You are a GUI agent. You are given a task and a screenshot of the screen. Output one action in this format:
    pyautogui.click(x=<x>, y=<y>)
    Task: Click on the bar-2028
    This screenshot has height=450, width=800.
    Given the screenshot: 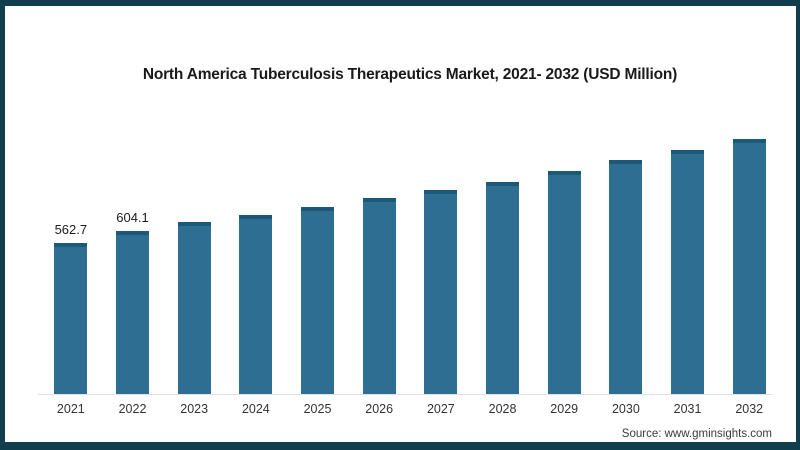 What is the action you would take?
    pyautogui.click(x=503, y=288)
    